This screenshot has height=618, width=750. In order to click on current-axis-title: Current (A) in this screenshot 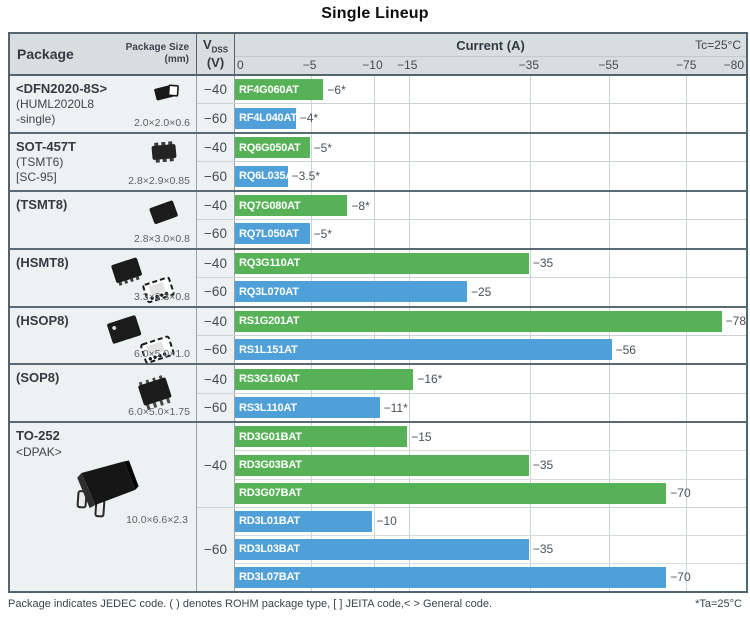, I will do `click(490, 45)`.